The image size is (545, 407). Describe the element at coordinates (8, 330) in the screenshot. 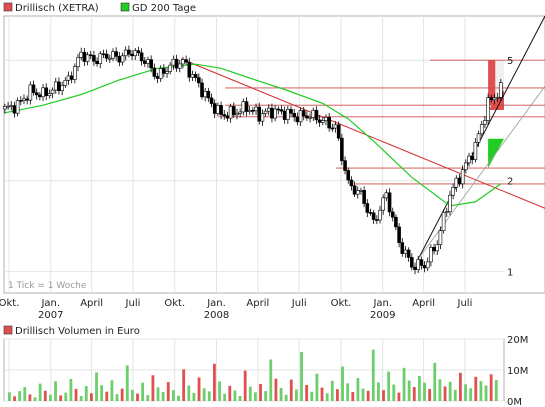

I see `legend-swatch-volume` at that location.